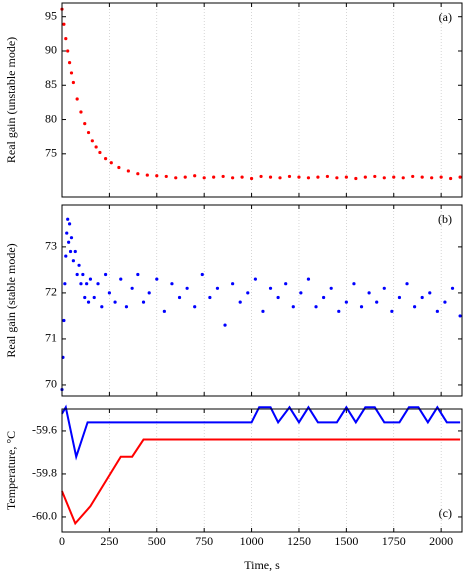 The image size is (464, 575). What do you see at coordinates (62, 541) in the screenshot?
I see `x-tick-label: 0` at bounding box center [62, 541].